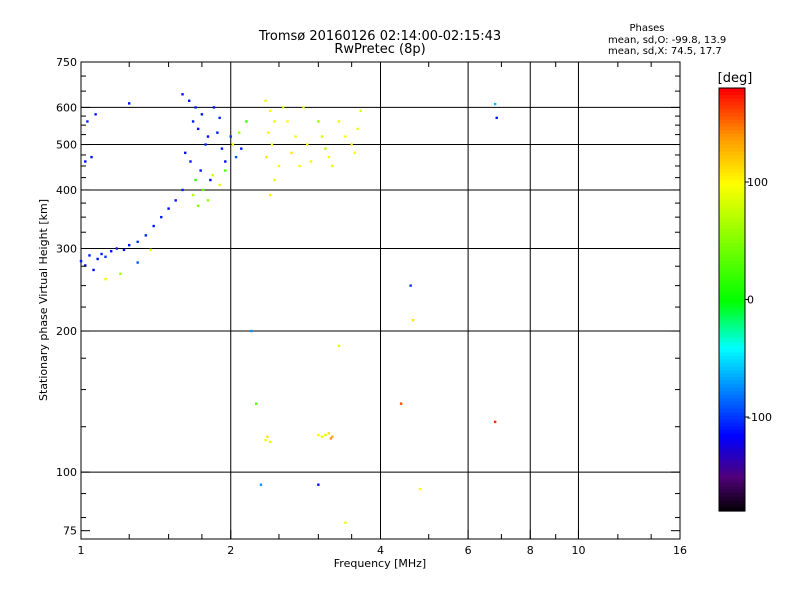  Describe the element at coordinates (759, 417) in the screenshot. I see `colorbar-tick-label: -100` at that location.